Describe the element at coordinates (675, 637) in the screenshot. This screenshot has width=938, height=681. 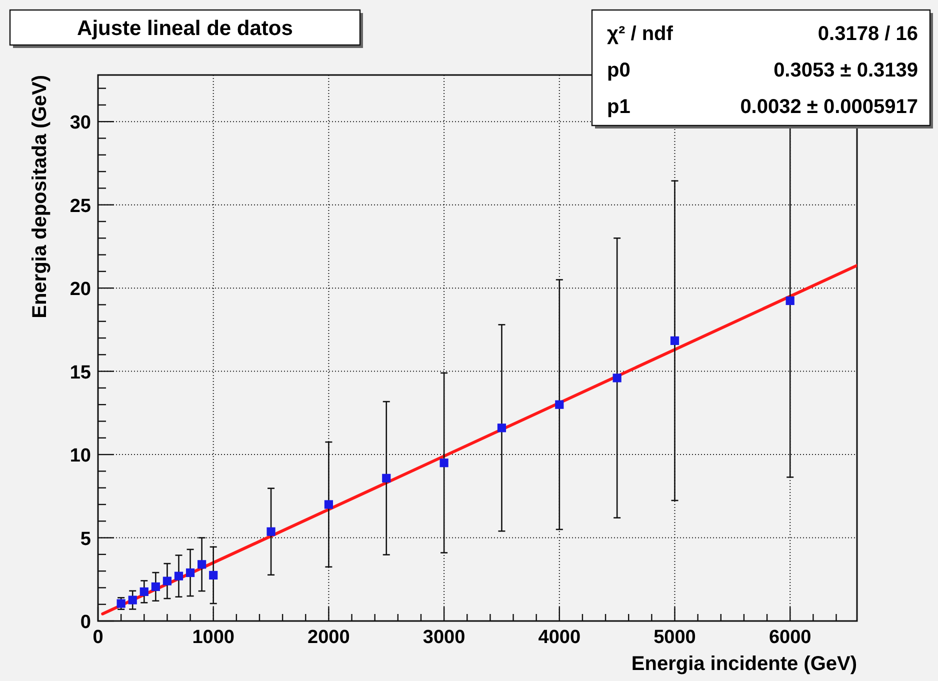
I see `x-tick-label: 5000` at that location.